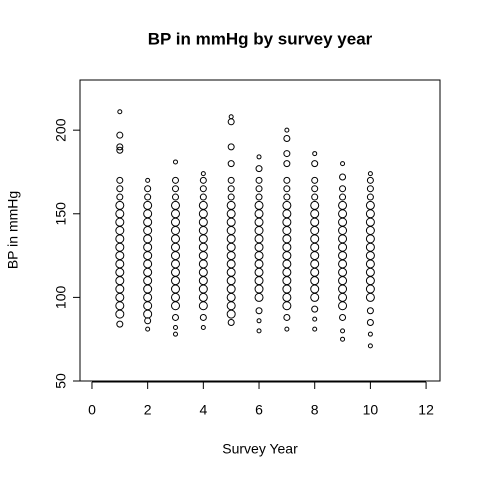  What do you see at coordinates (61, 381) in the screenshot?
I see `y-tick-label: 50` at bounding box center [61, 381].